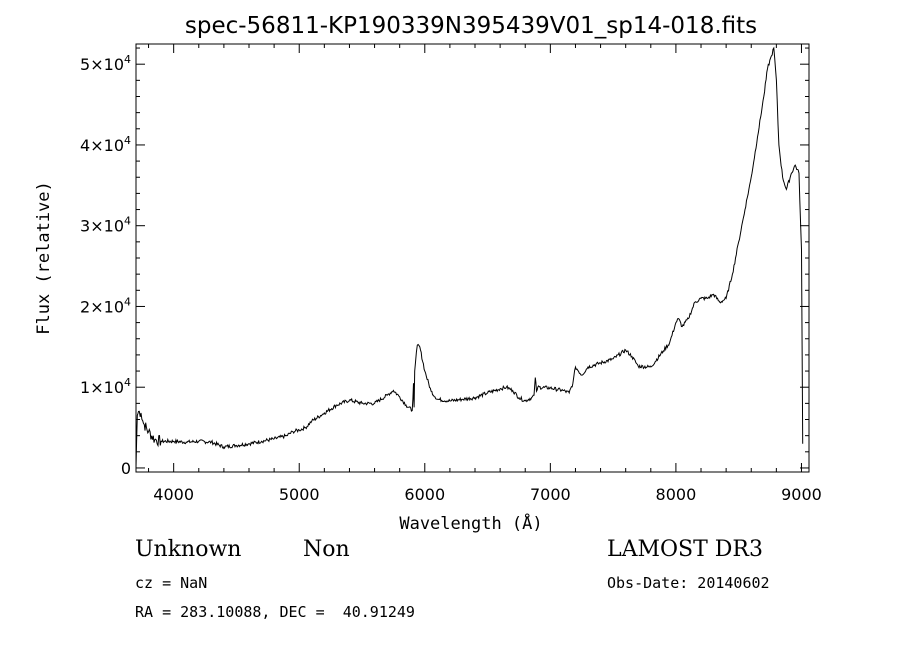  Describe the element at coordinates (173, 494) in the screenshot. I see `x-tick-label: 4000` at that location.